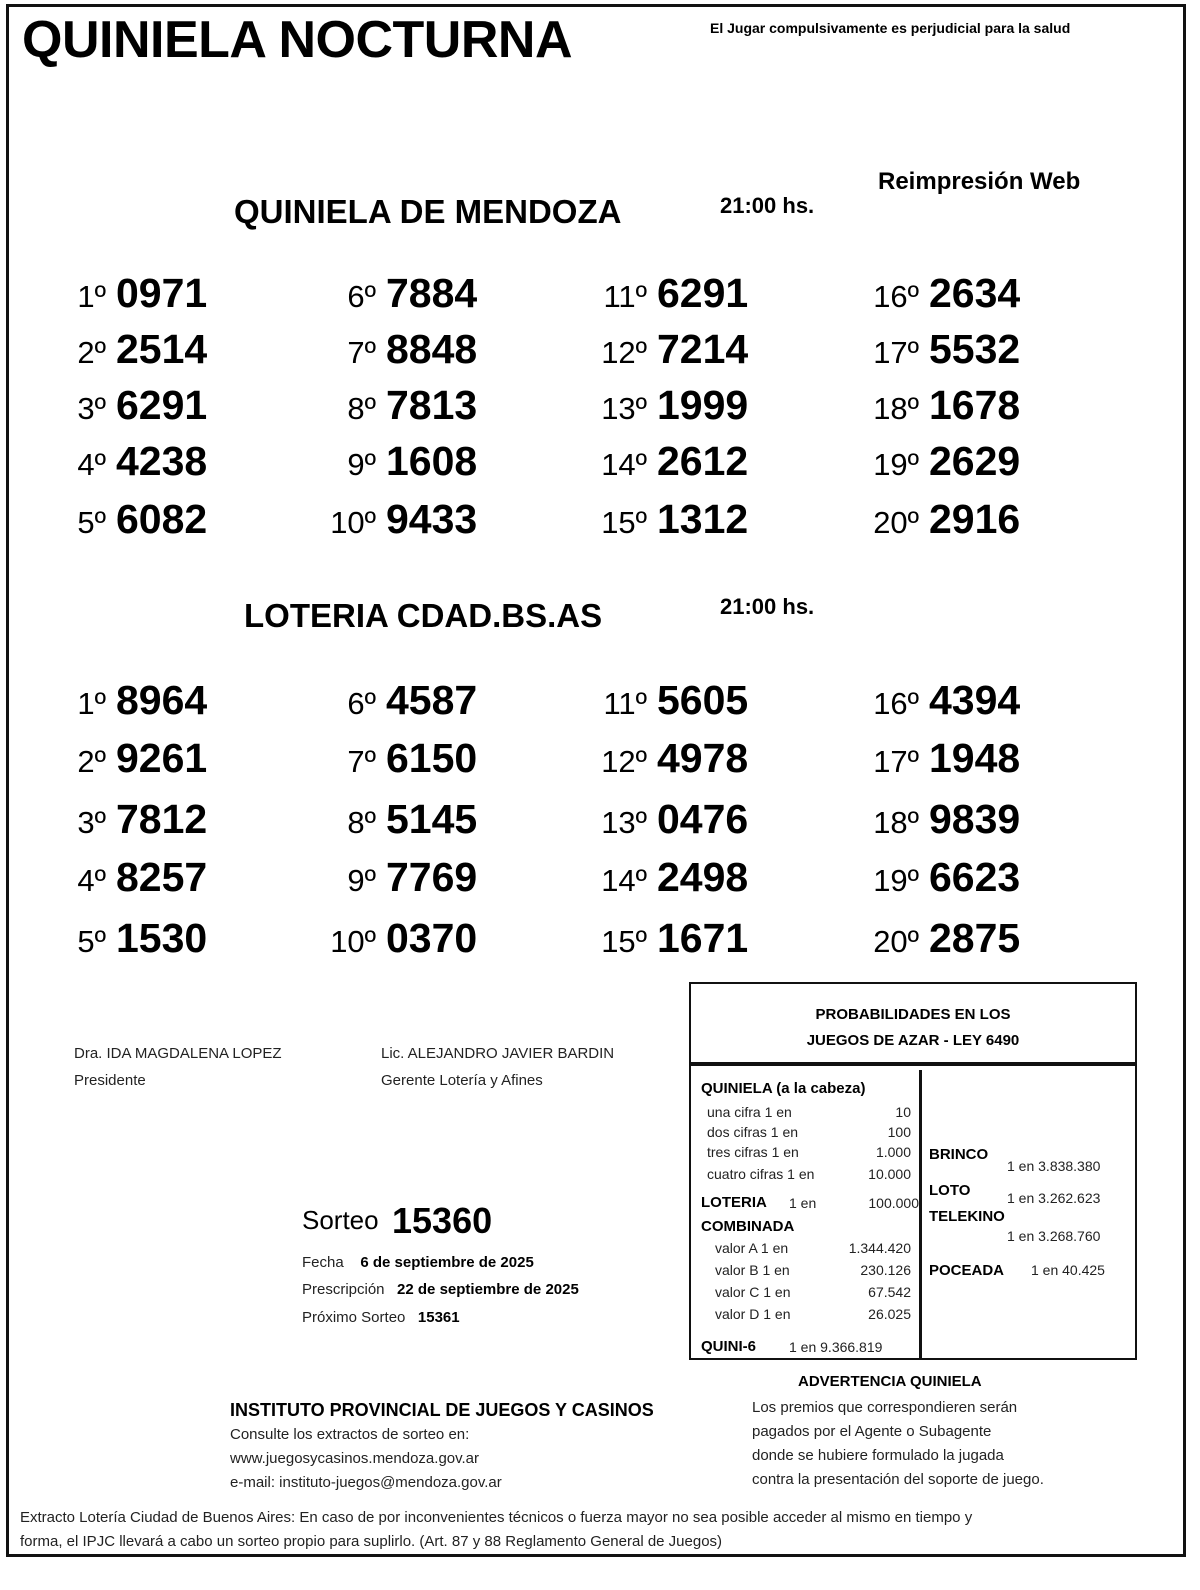 This screenshot has height=1590, width=1200. I want to click on combinada-odds-value: 1.344.420, so click(879, 1248).